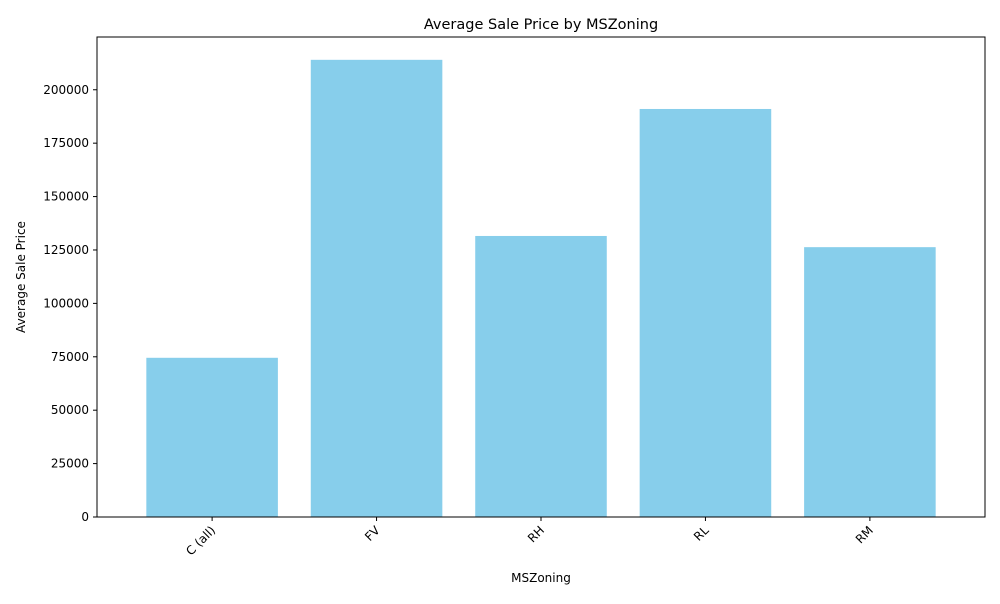 This screenshot has width=1000, height=604. What do you see at coordinates (66, 143) in the screenshot?
I see `y-tick-label: 175000` at bounding box center [66, 143].